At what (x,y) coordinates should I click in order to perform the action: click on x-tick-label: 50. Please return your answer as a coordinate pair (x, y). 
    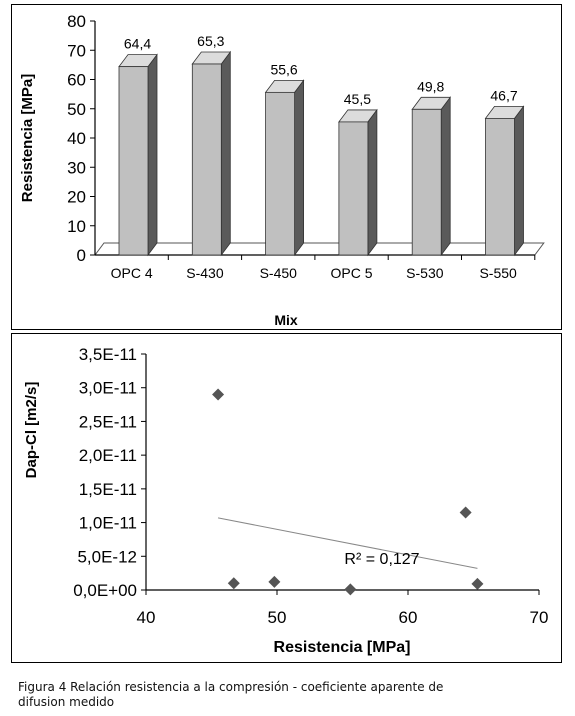
    Looking at the image, I should click on (277, 617).